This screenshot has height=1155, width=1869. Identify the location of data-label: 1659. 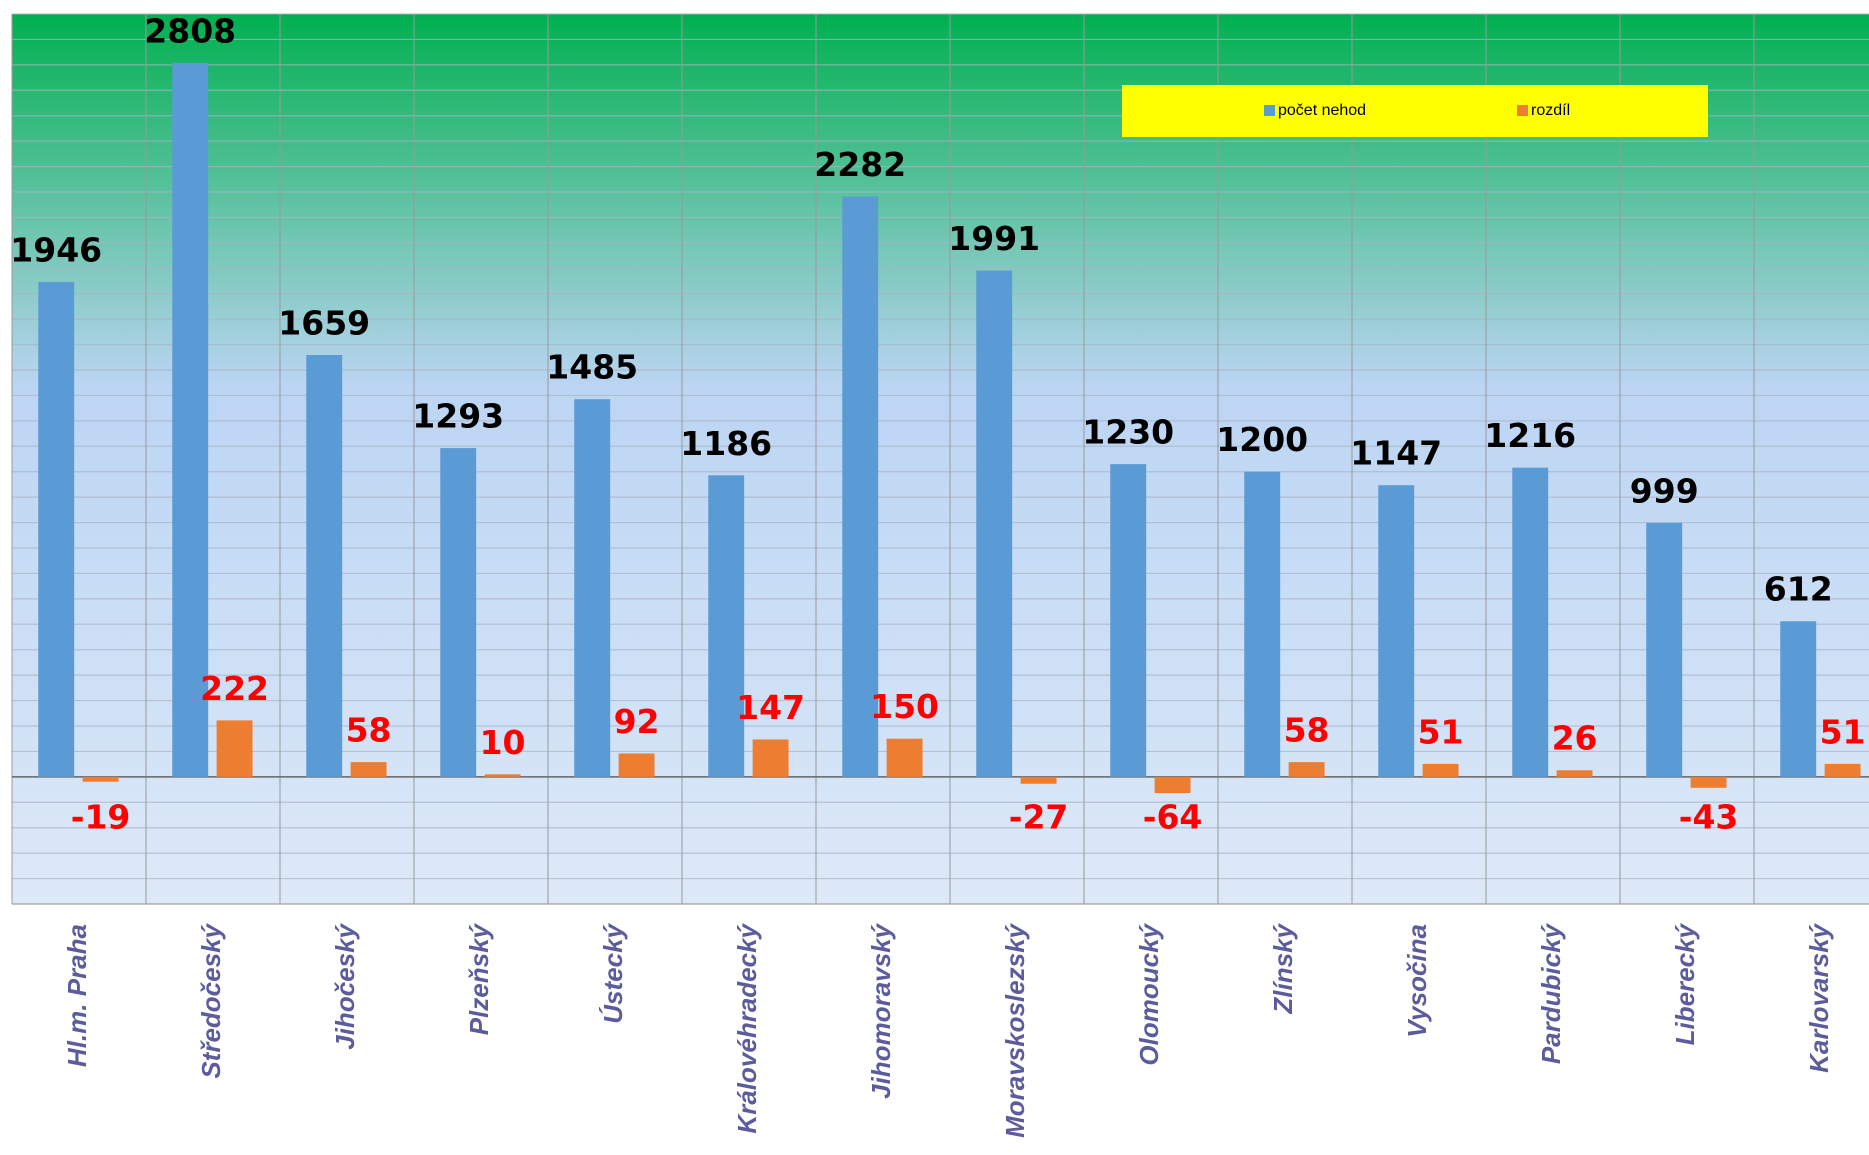
(324, 322).